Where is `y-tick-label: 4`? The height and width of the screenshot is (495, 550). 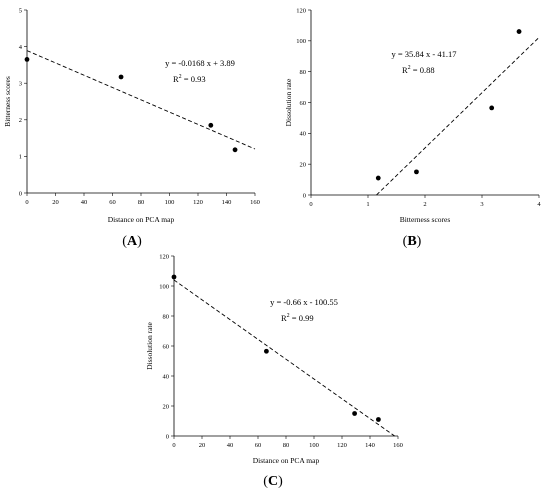
y-tick-label: 4 is located at coordinates (21, 47).